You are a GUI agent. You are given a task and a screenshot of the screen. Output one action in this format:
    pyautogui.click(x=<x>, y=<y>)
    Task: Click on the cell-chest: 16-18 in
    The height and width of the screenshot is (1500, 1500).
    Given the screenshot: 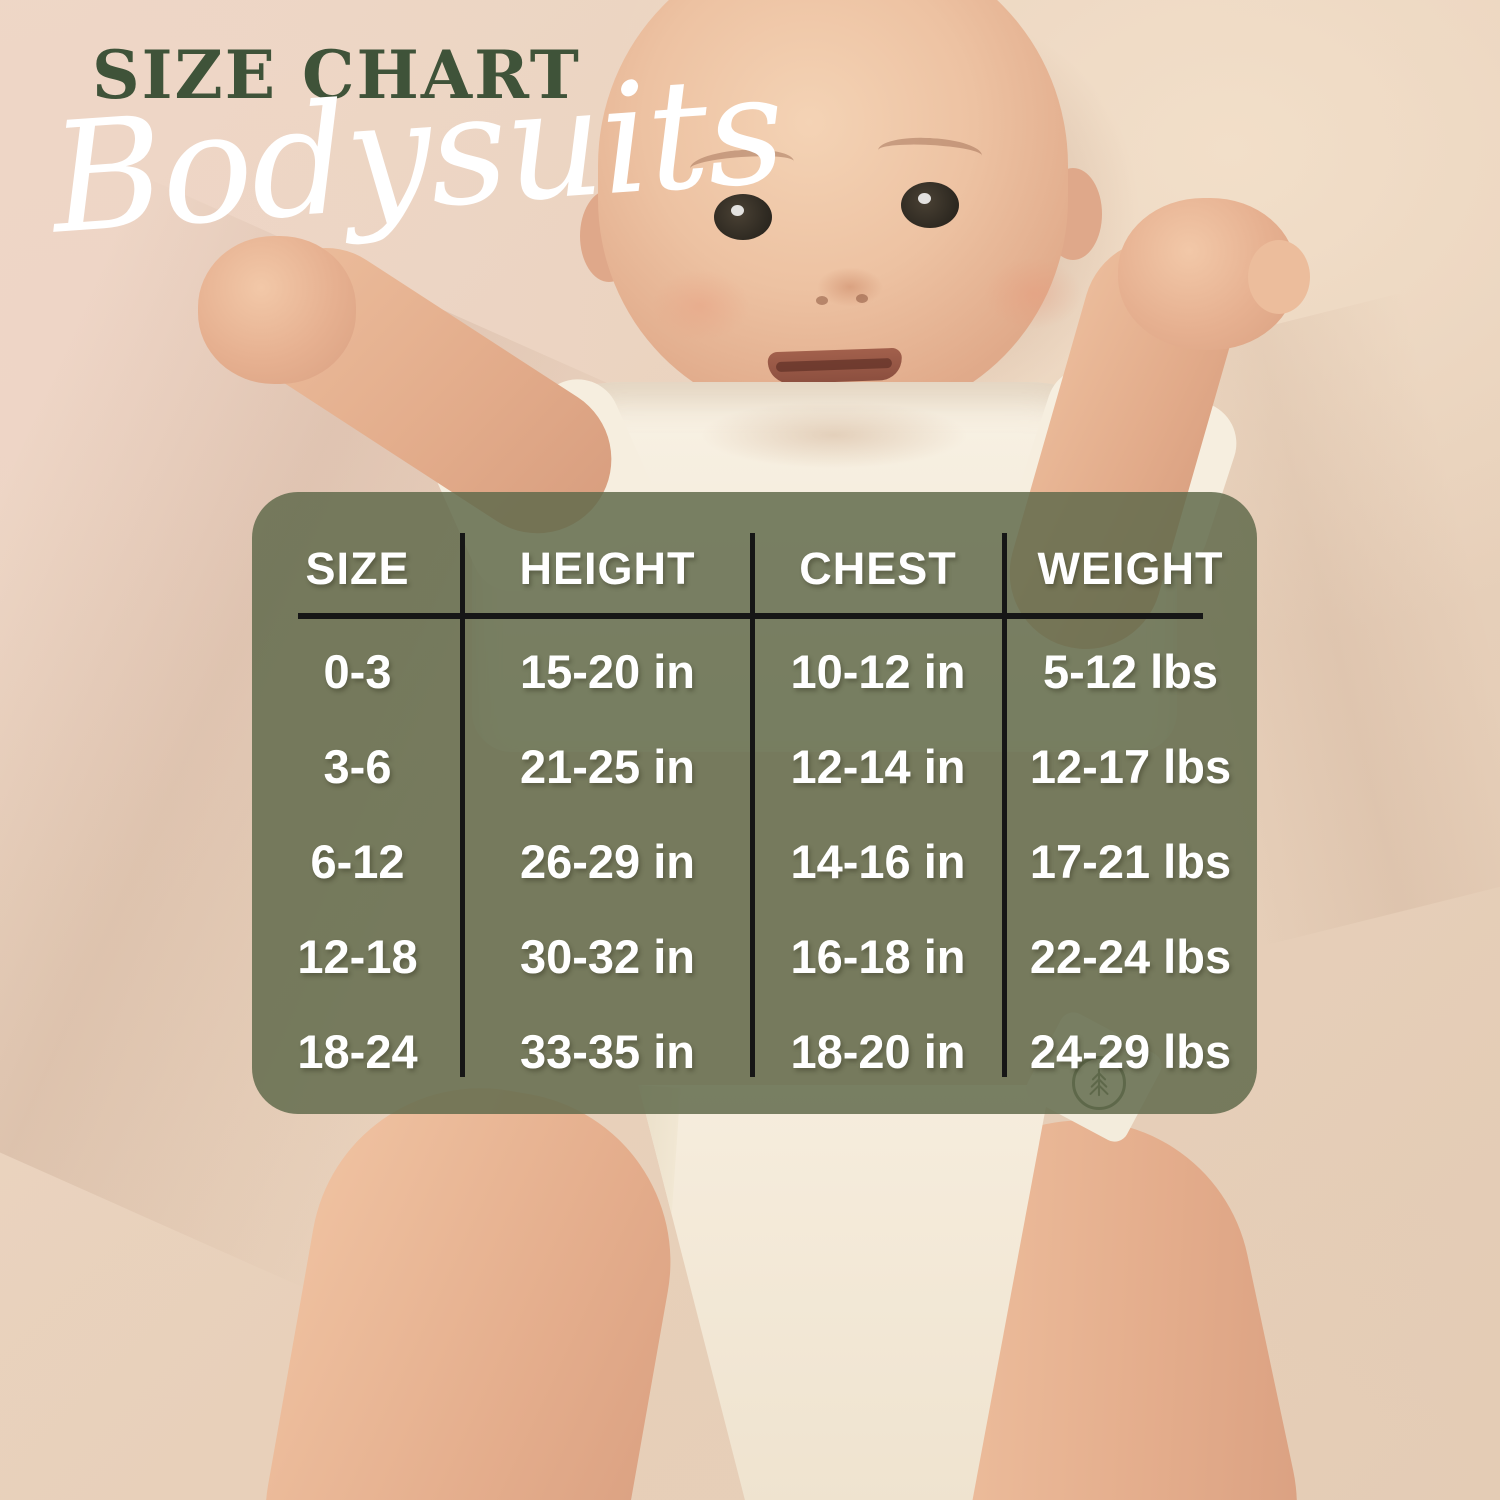 What is the action you would take?
    pyautogui.click(x=878, y=956)
    